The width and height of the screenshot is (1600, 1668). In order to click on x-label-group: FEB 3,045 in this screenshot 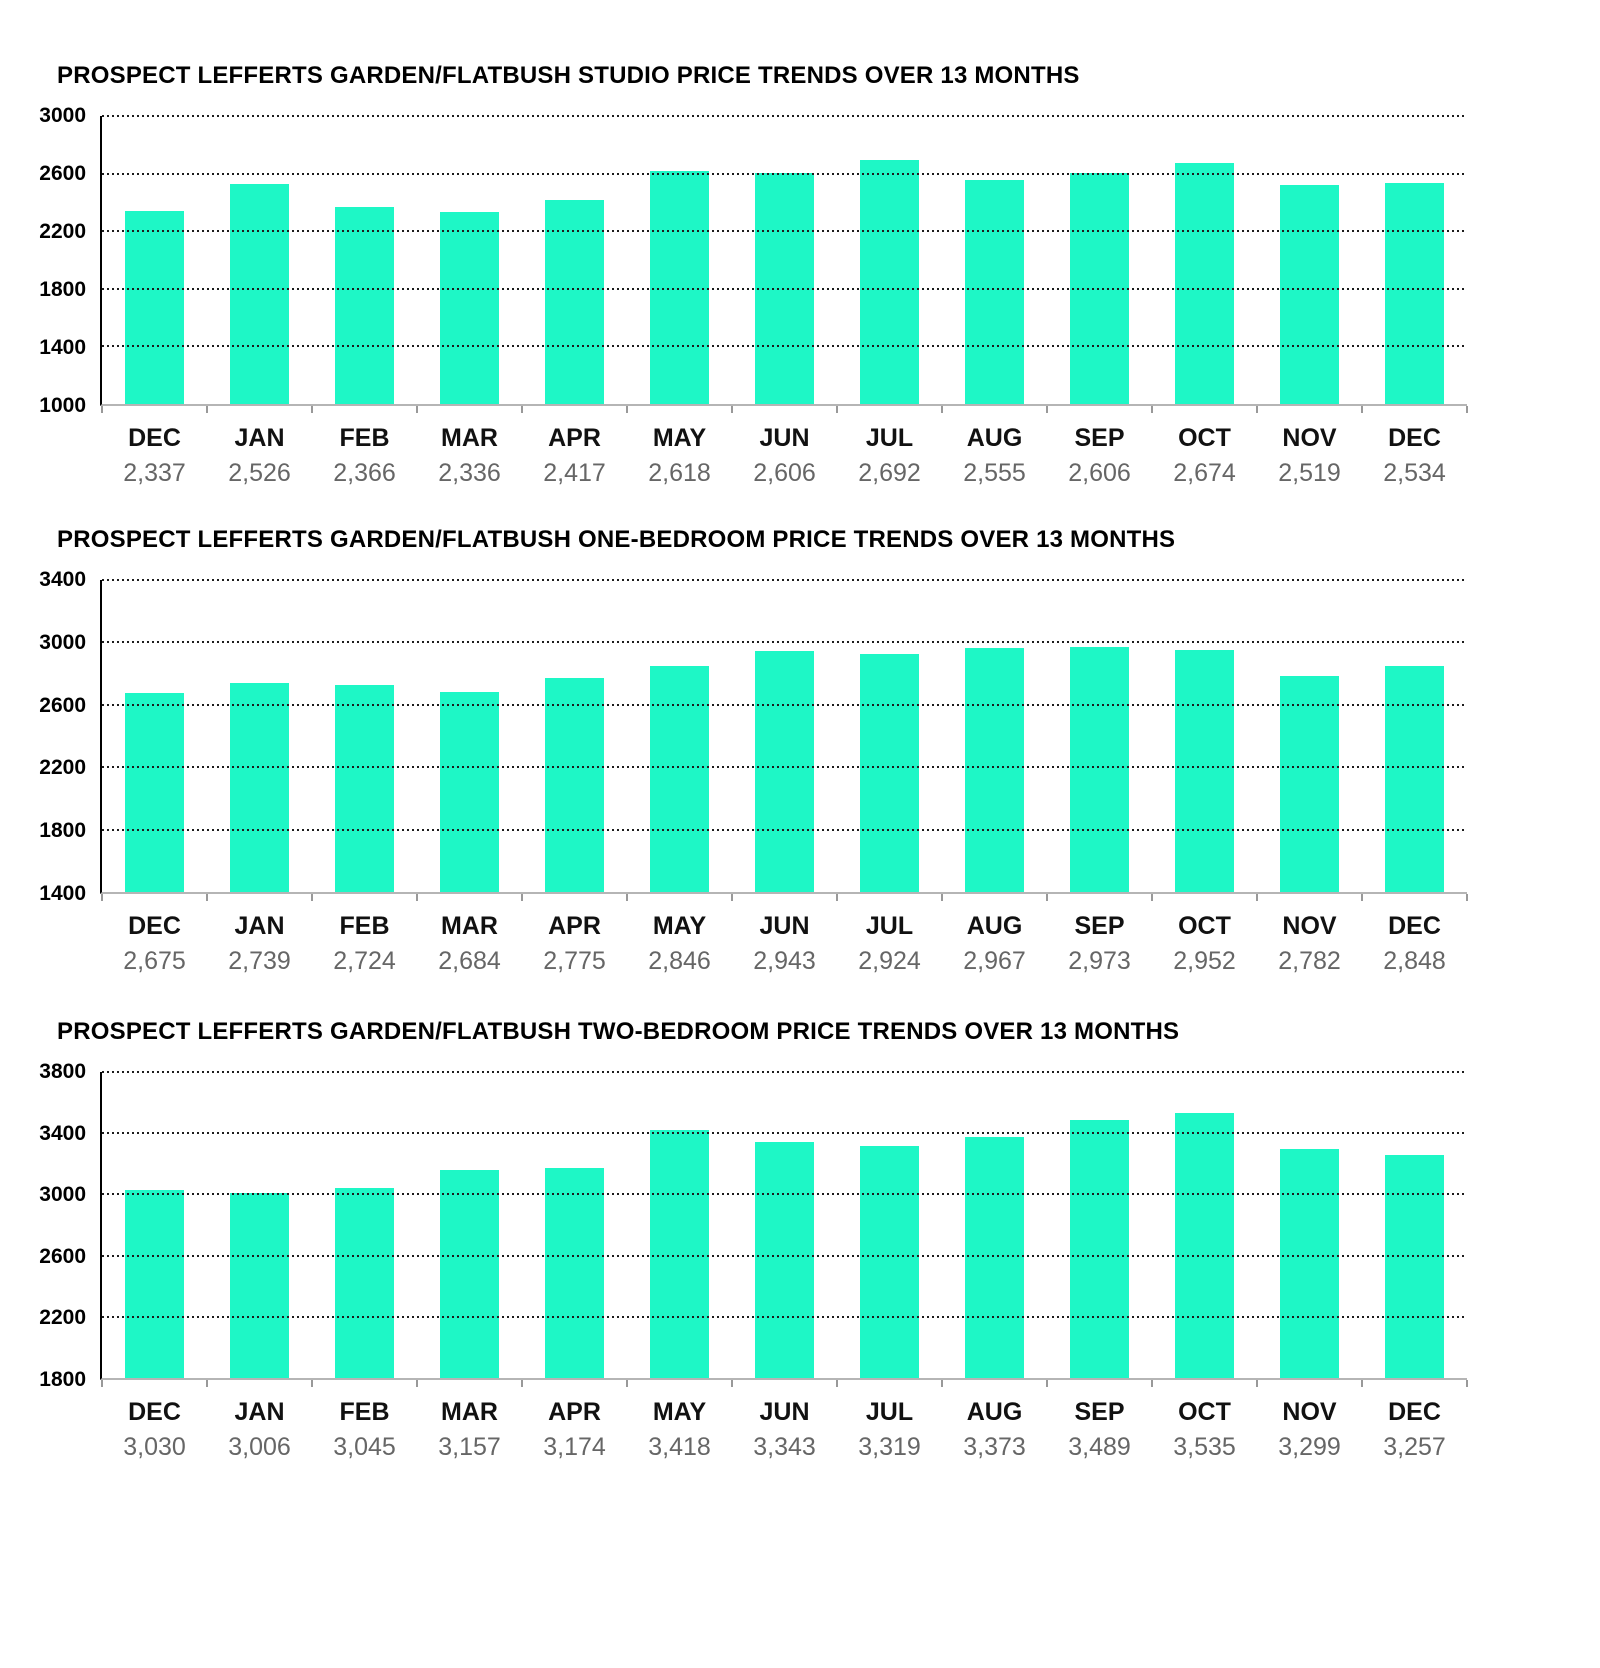, I will do `click(364, 1430)`.